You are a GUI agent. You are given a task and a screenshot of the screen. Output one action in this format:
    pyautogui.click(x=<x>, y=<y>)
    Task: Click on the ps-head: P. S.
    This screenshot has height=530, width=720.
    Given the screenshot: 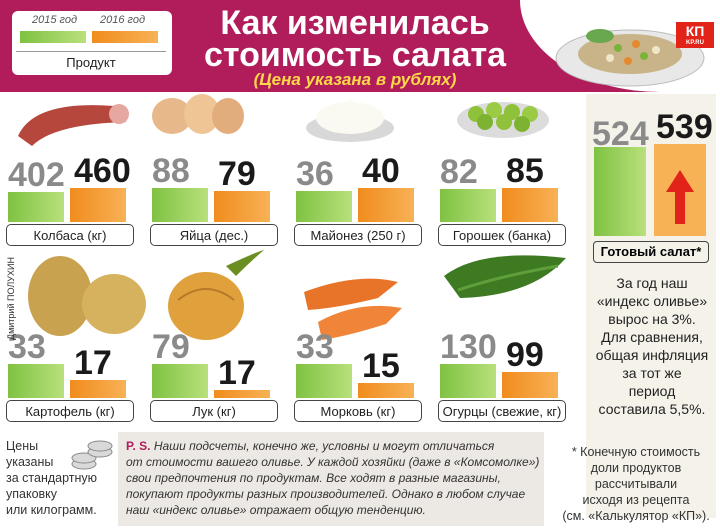 What is the action you would take?
    pyautogui.click(x=138, y=446)
    